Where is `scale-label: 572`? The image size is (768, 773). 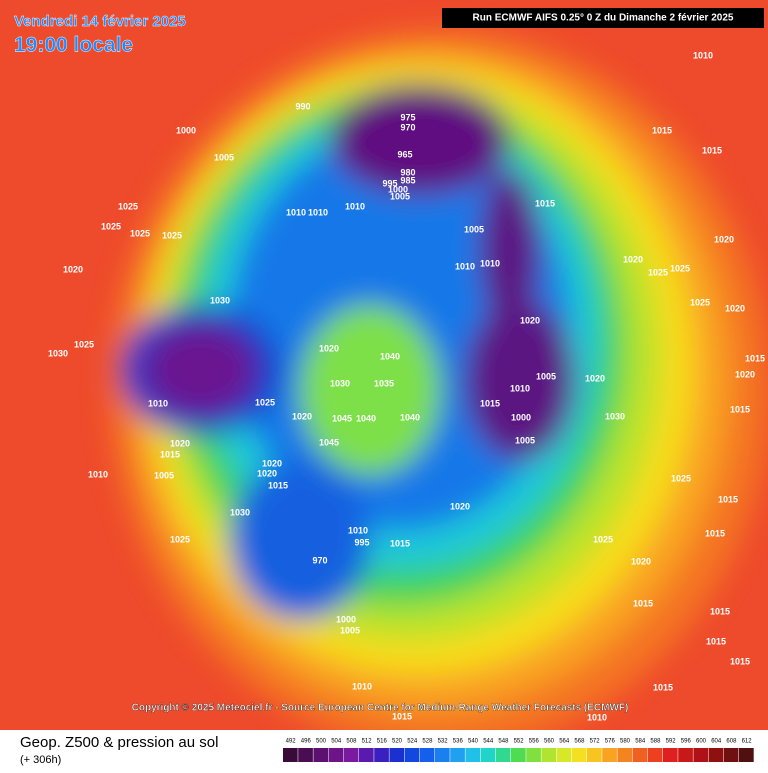 scale-label: 572 is located at coordinates (595, 742).